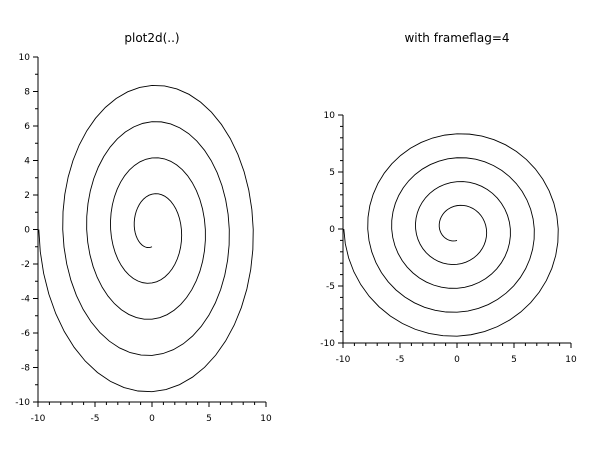  Describe the element at coordinates (25, 334) in the screenshot. I see `y-tick-label: -6` at that location.